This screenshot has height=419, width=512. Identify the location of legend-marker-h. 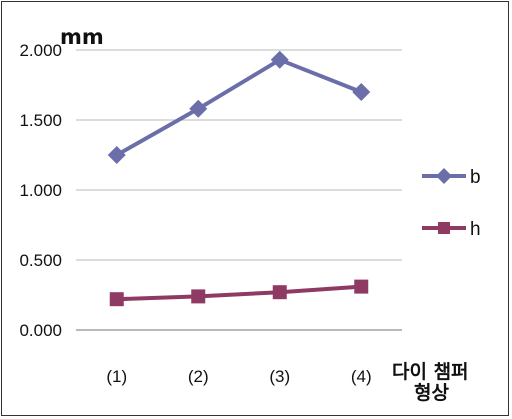
(444, 228).